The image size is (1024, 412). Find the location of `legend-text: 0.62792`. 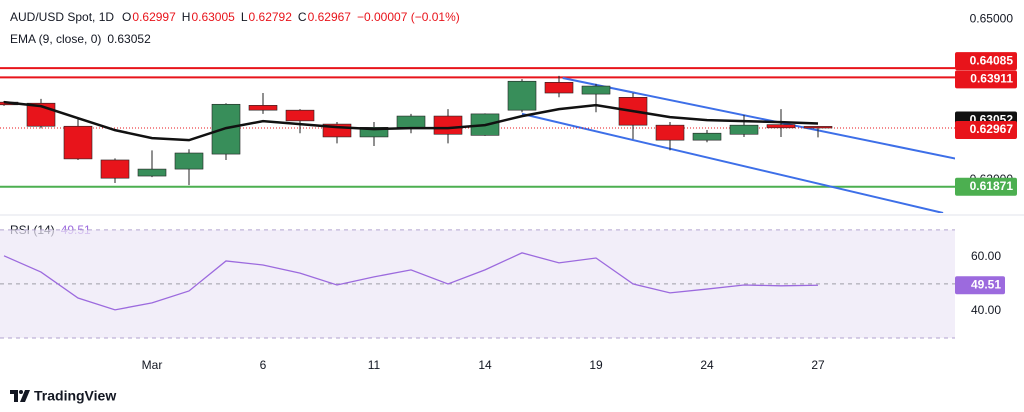

legend-text: 0.62792 is located at coordinates (271, 17).